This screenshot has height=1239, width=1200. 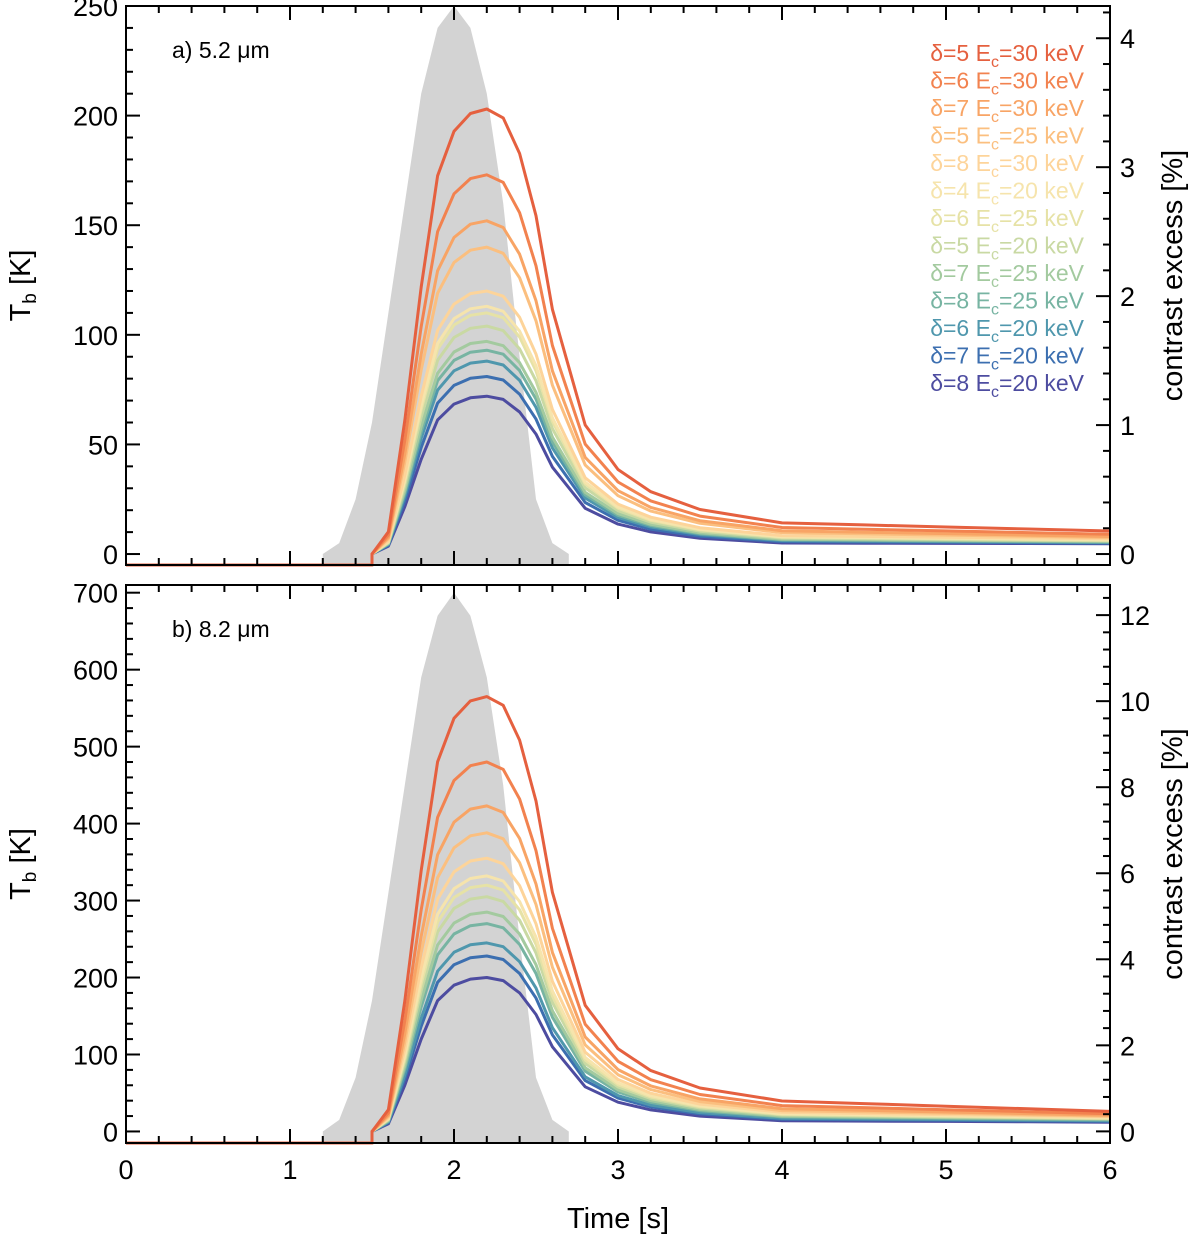 What do you see at coordinates (1007, 83) in the screenshot?
I see `legend-entry-2: δ=6 Ec=30 keV` at bounding box center [1007, 83].